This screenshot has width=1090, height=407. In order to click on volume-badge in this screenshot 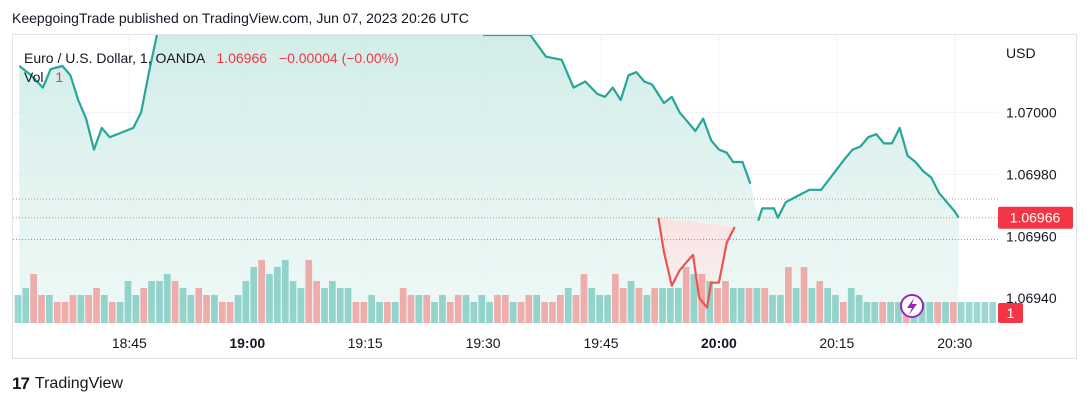, I will do `click(1010, 313)`.